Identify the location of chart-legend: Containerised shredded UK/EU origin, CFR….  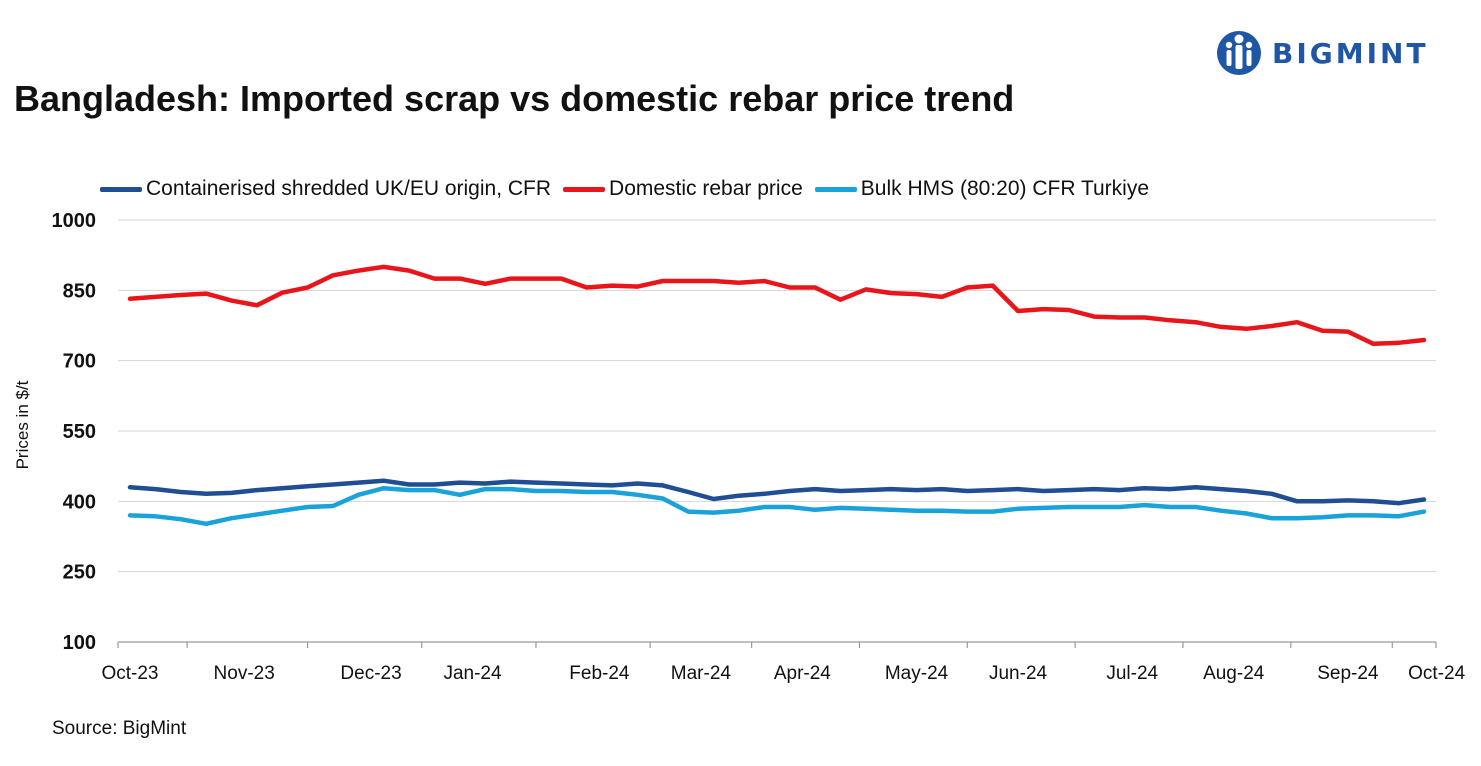
(630, 189).